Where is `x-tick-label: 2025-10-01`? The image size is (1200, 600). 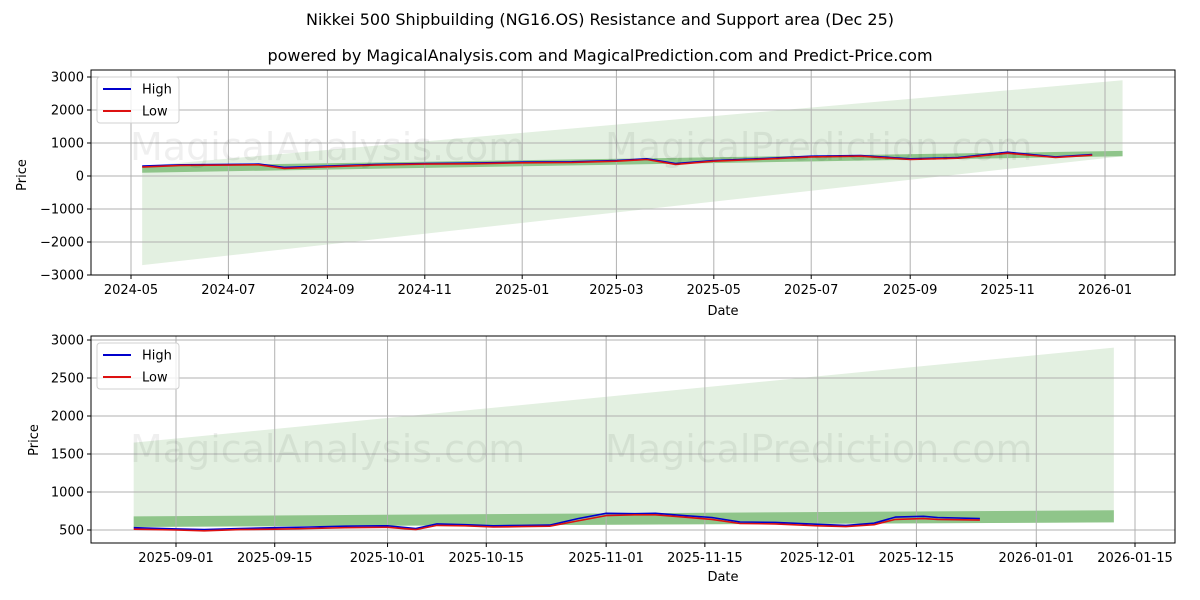 x-tick-label: 2025-10-01 is located at coordinates (388, 558).